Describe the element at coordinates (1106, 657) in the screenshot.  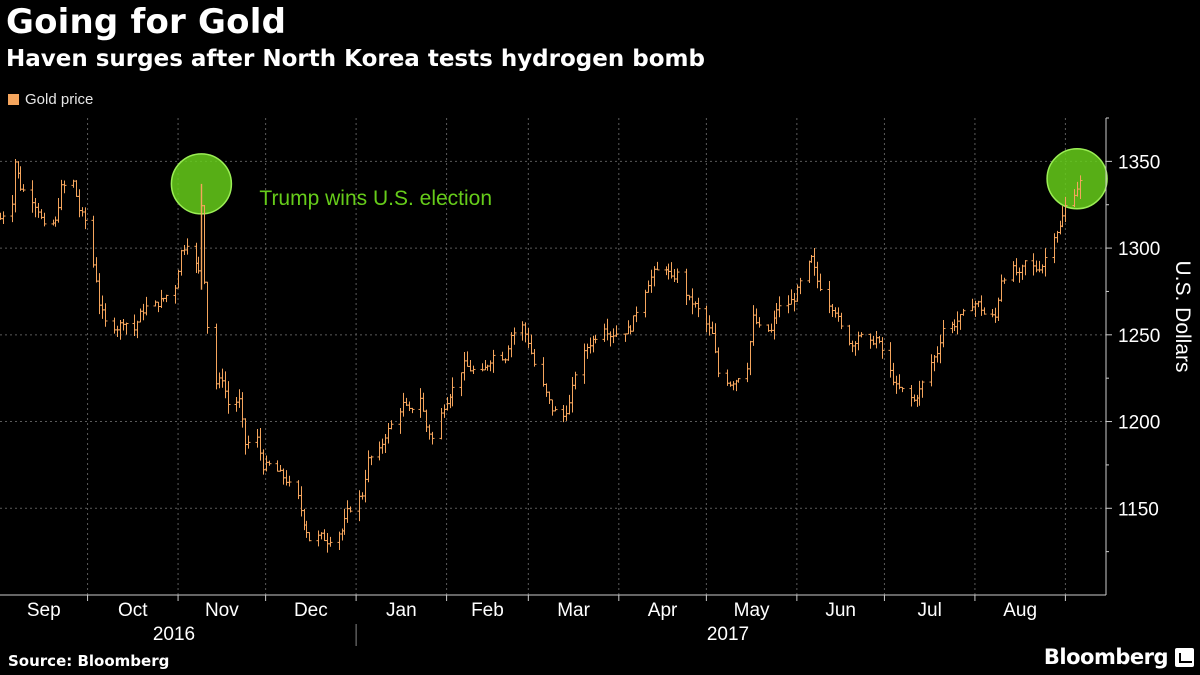
I see `brand-wordmark: Bloomberg` at that location.